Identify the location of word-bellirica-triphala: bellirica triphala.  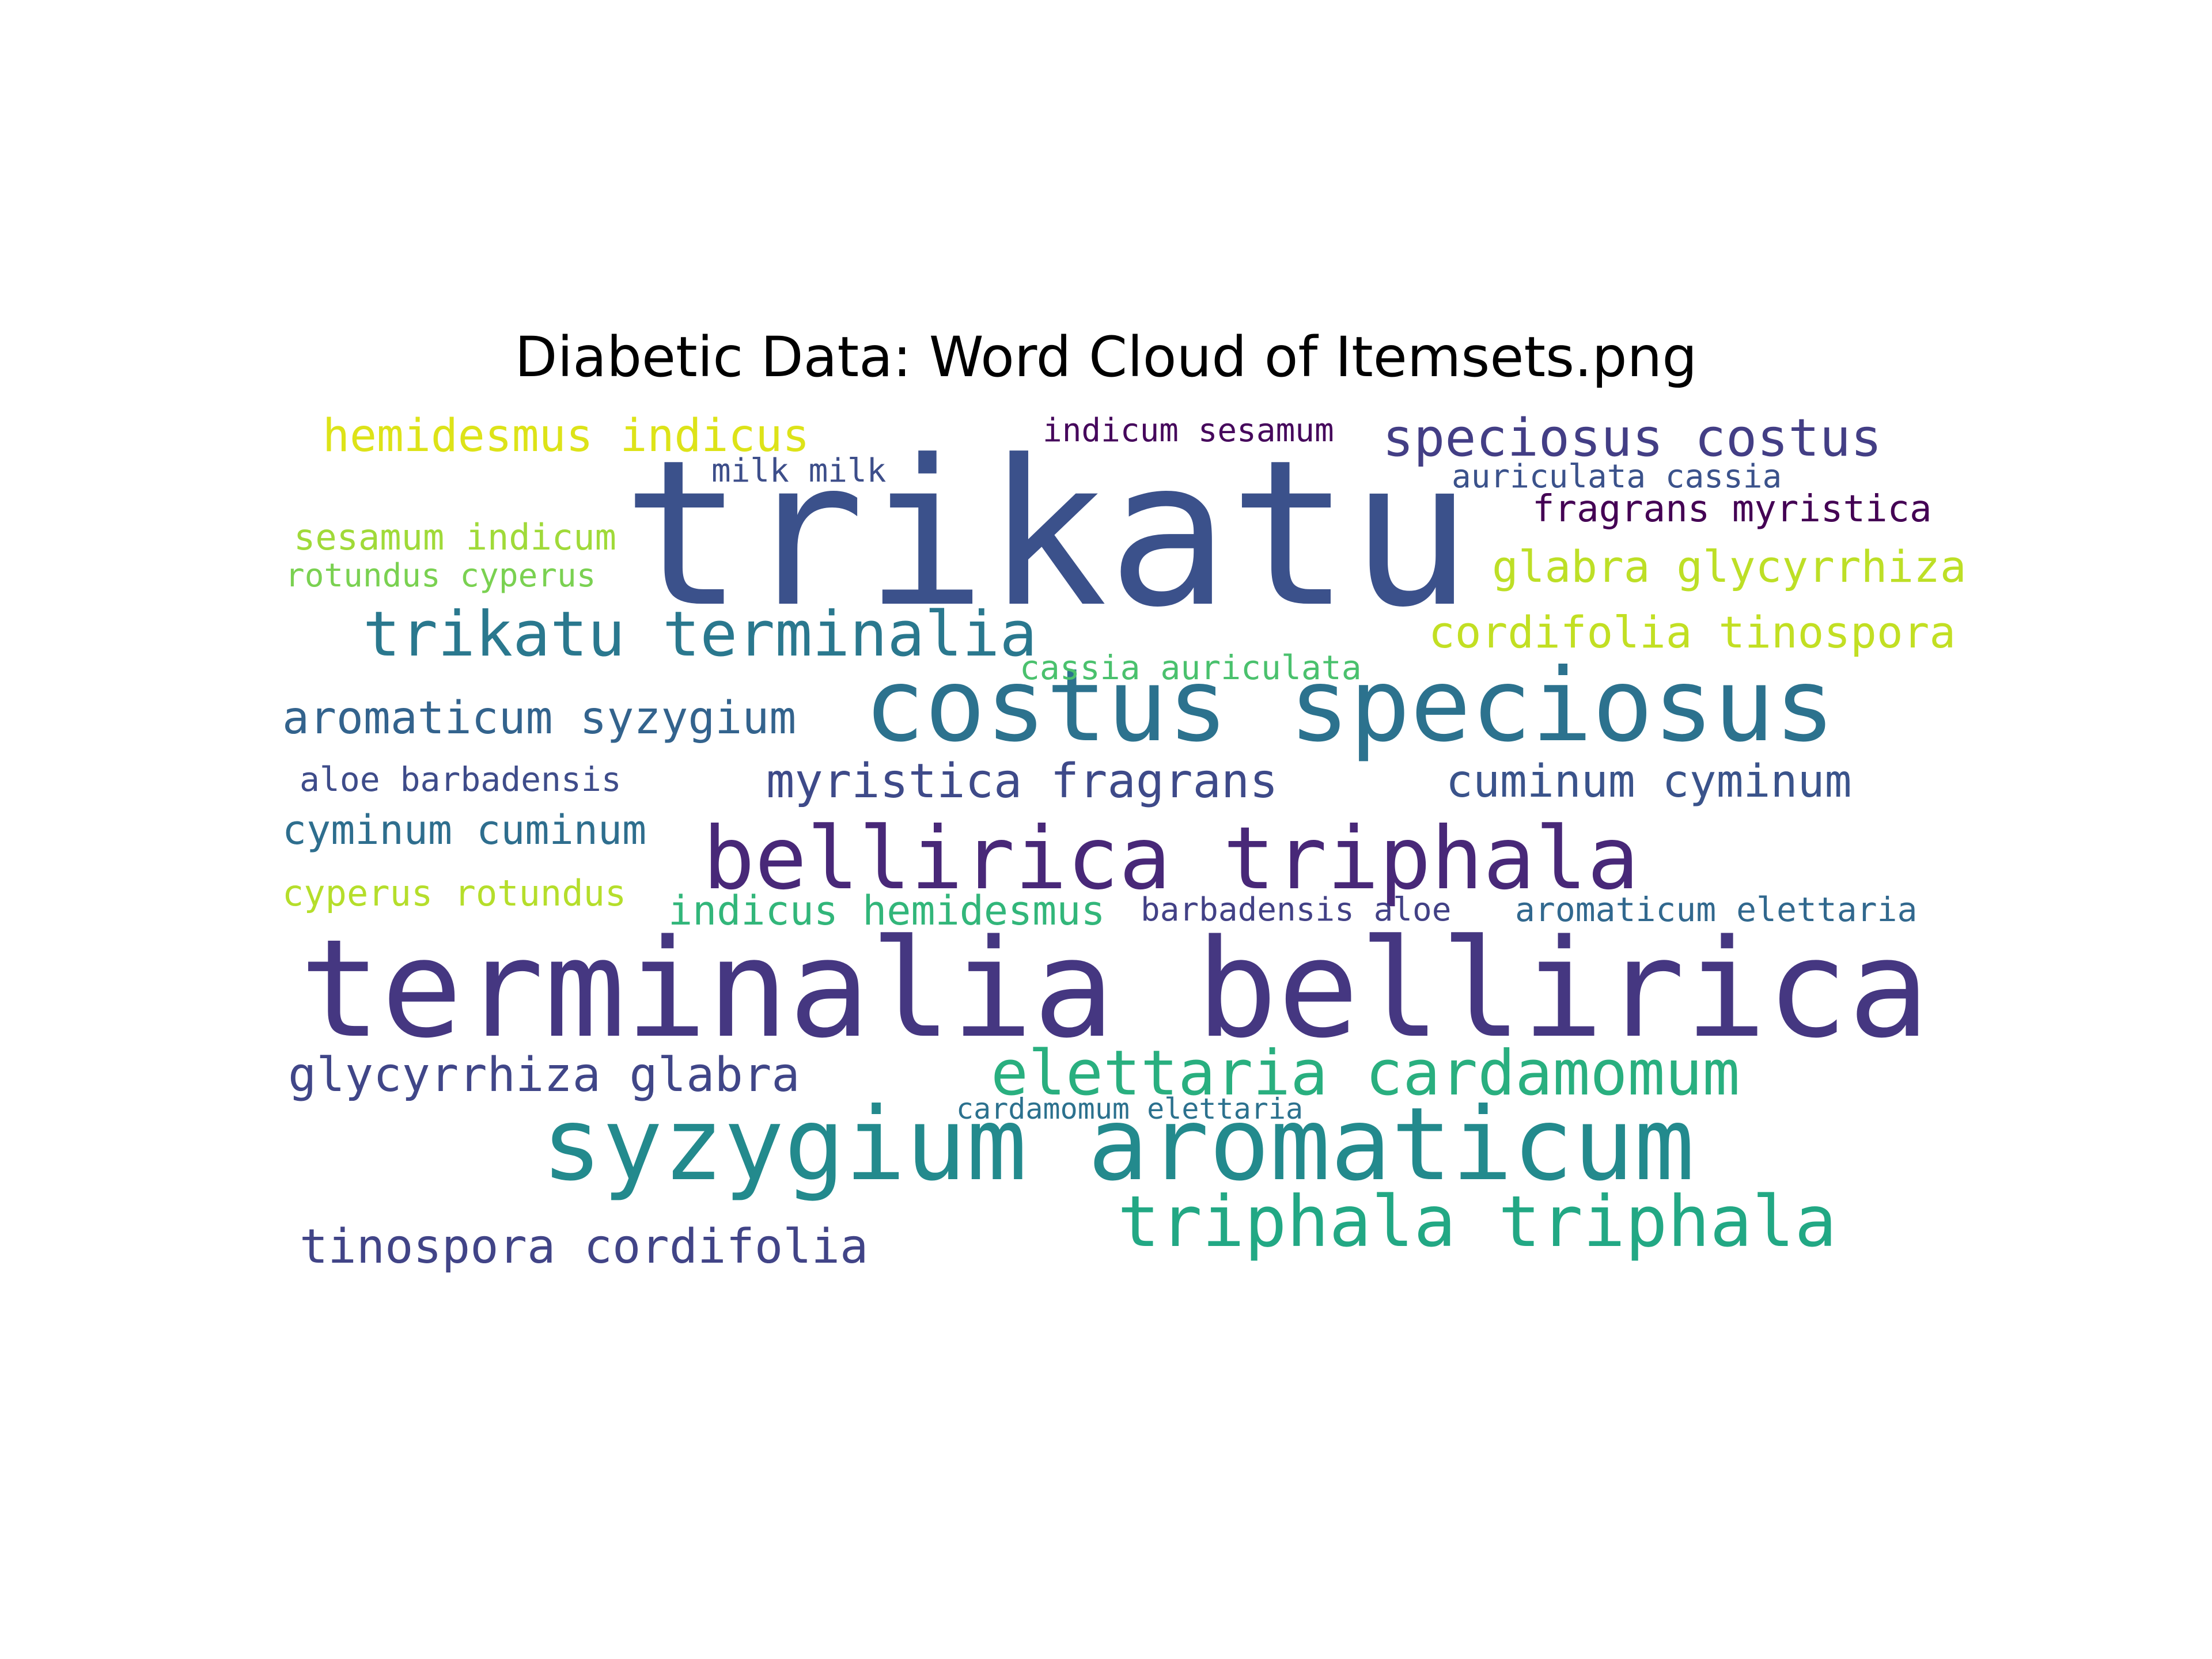
(1171, 859).